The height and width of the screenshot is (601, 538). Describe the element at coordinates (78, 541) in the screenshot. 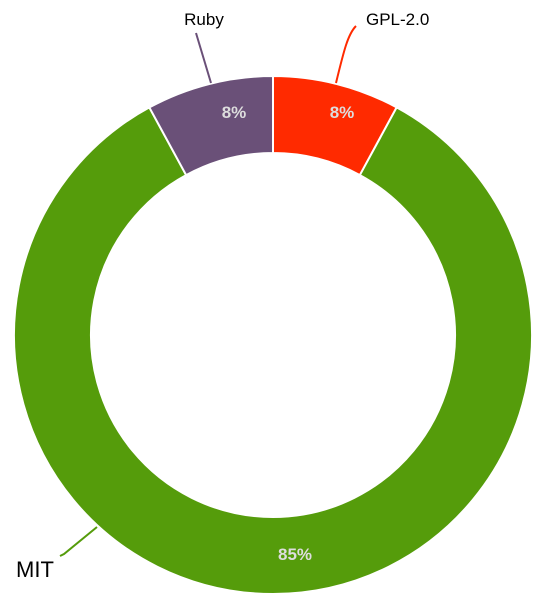

I see `leader-line-mit` at that location.